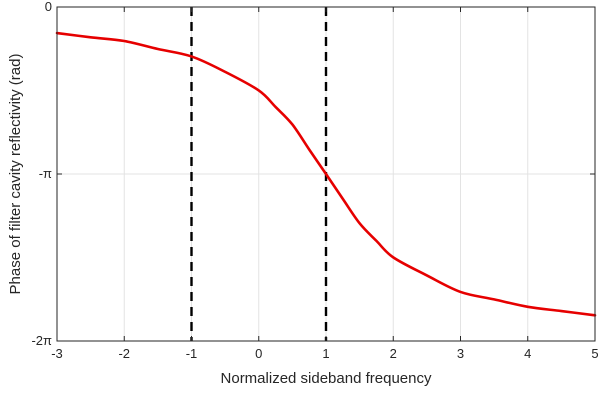 The width and height of the screenshot is (598, 393). Describe the element at coordinates (460, 353) in the screenshot. I see `x-tick-label-6: 3` at that location.